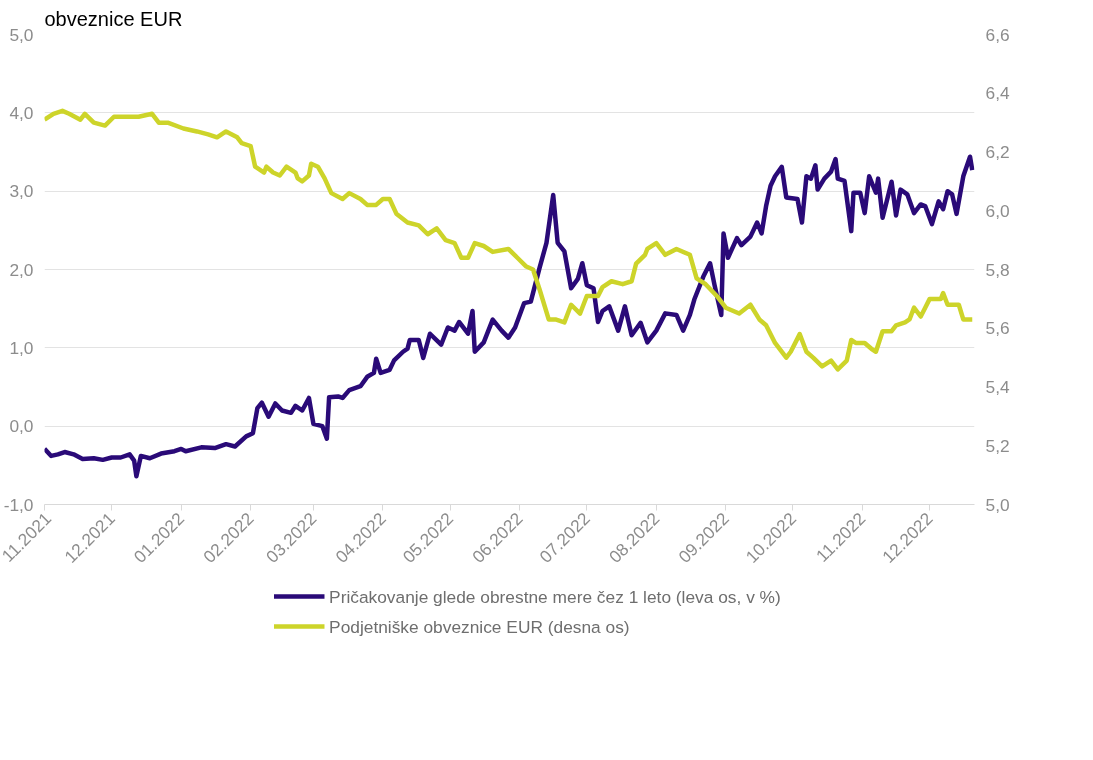 The width and height of the screenshot is (1093, 760). I want to click on y-tick-label: 3,0, so click(21, 191).